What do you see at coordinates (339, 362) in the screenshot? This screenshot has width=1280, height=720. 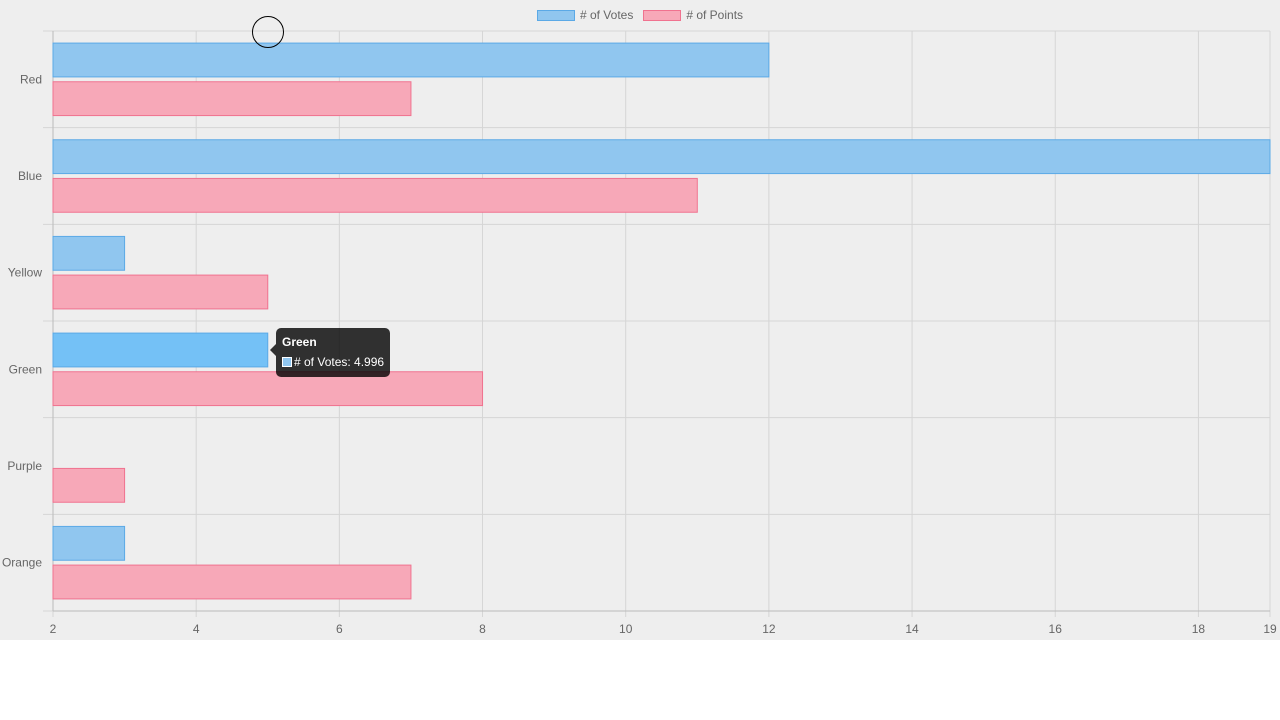 I see `tooltip-text: # of Votes: 4.996` at bounding box center [339, 362].